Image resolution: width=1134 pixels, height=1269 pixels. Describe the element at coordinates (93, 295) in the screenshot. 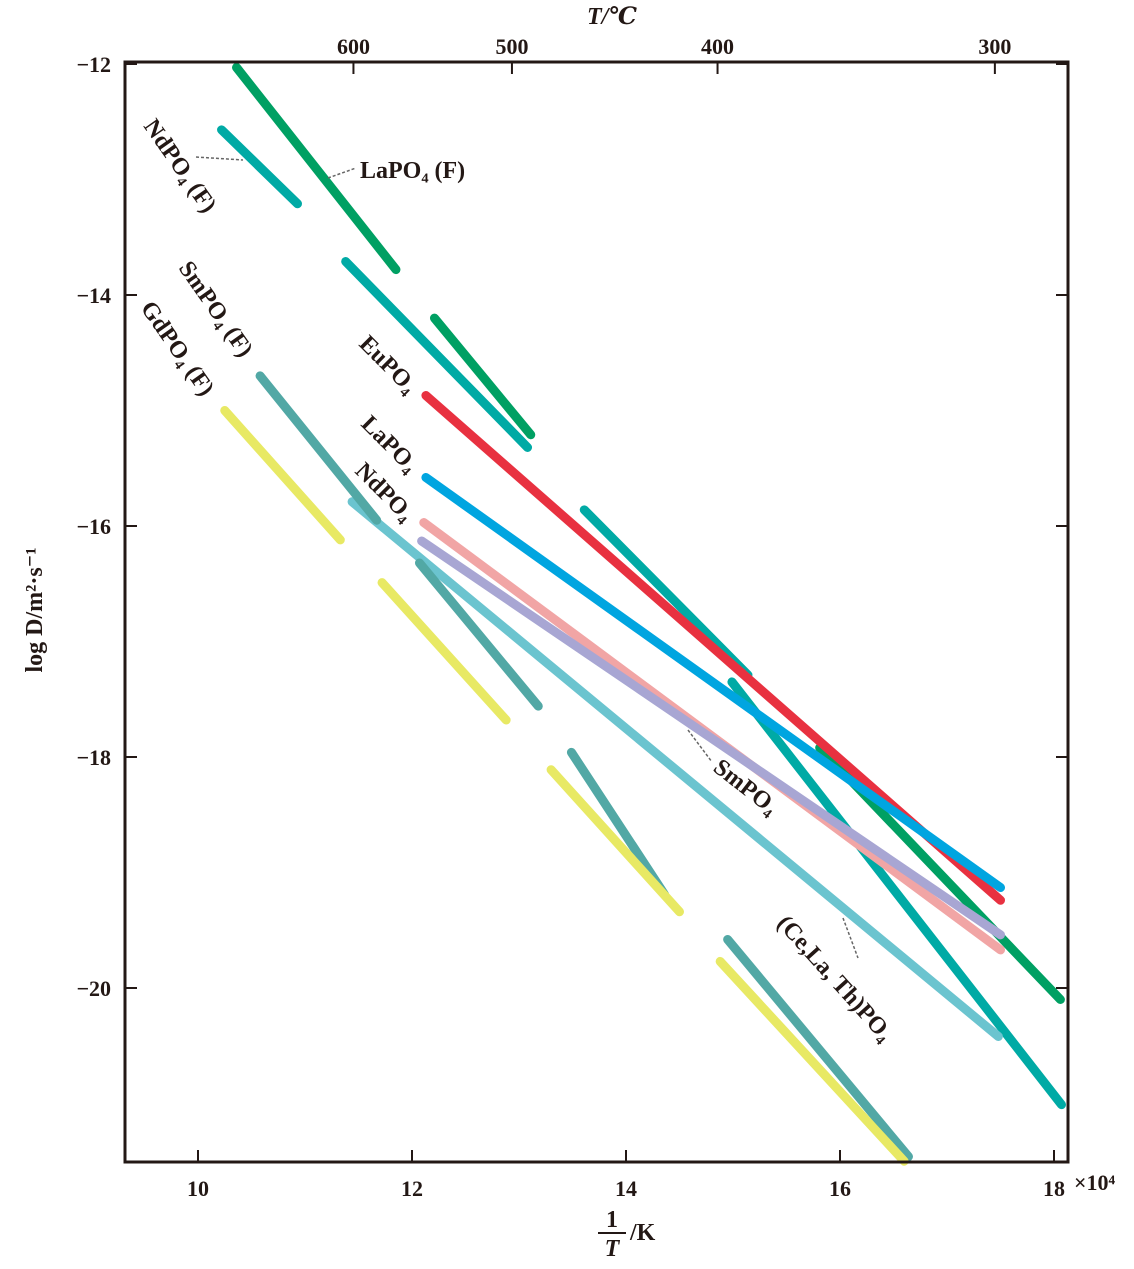

I see `y-tick-label: −14` at that location.